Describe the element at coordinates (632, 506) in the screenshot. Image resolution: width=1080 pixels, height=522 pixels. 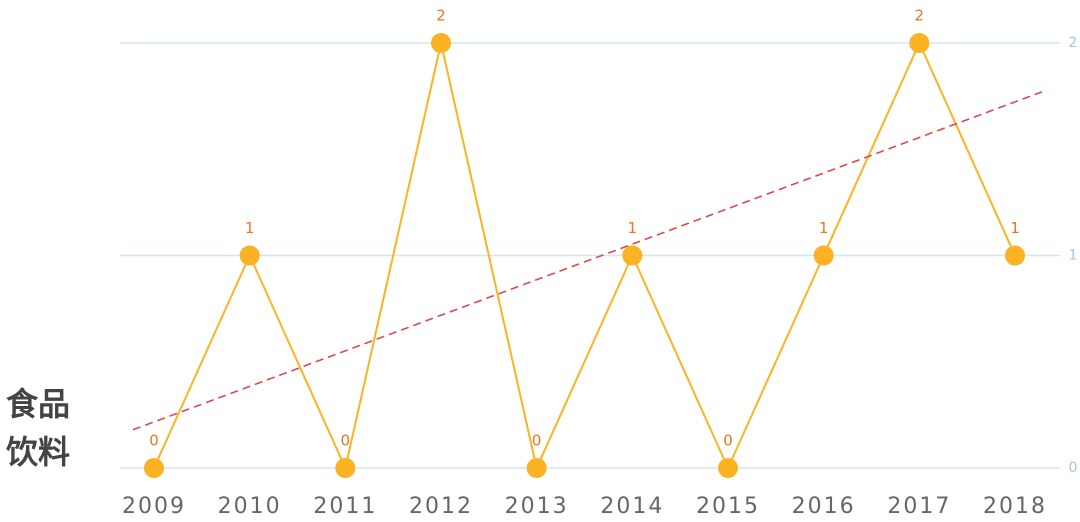
I see `x-tick-label: 2014` at that location.